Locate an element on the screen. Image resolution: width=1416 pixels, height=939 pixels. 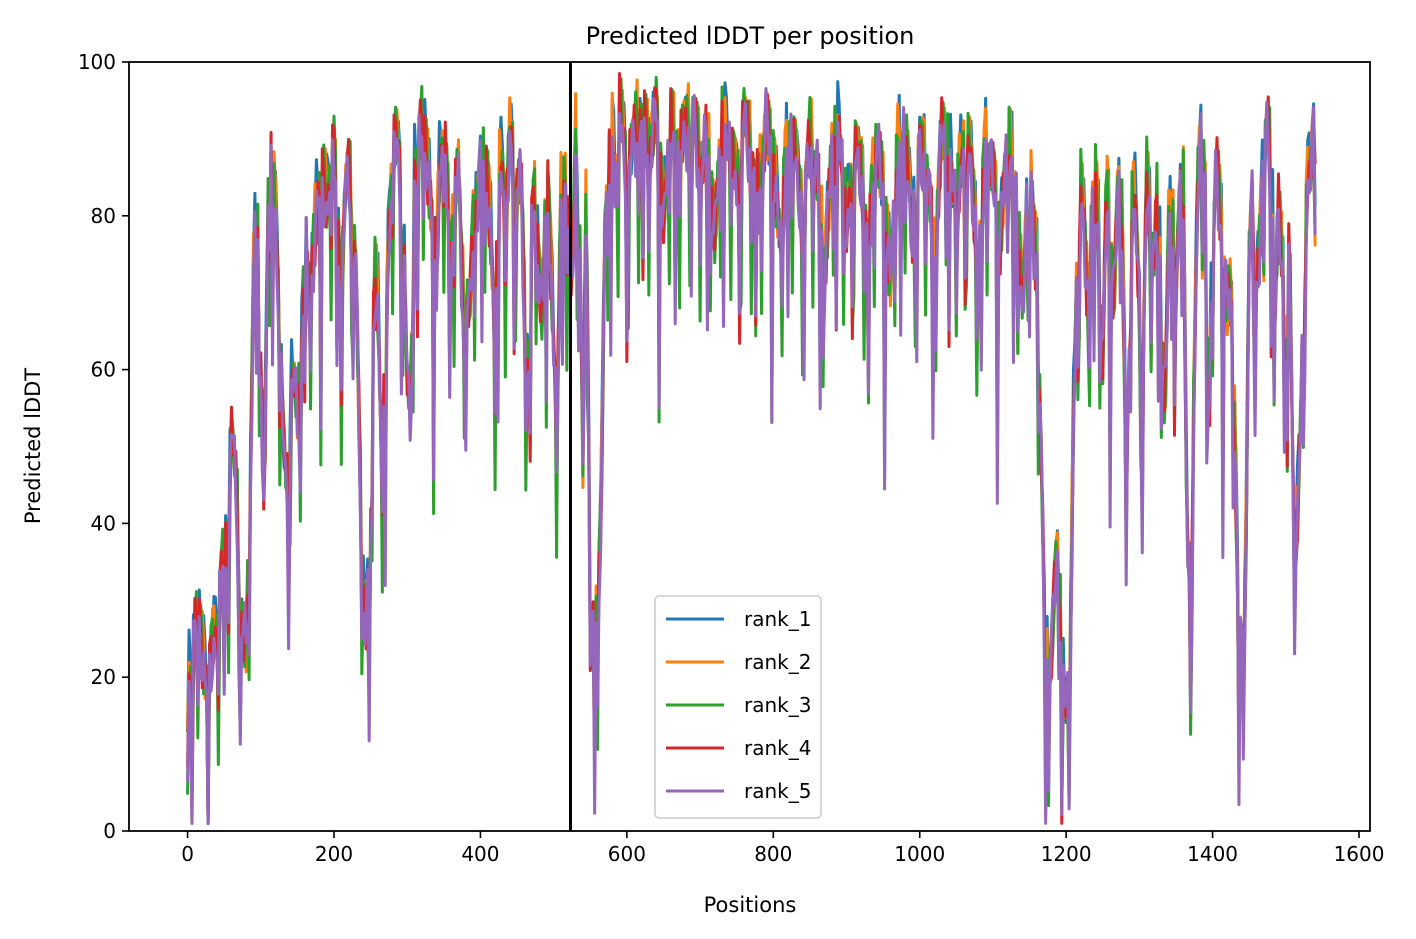
y-axis-label: Predicted lDDT is located at coordinates (33, 446).